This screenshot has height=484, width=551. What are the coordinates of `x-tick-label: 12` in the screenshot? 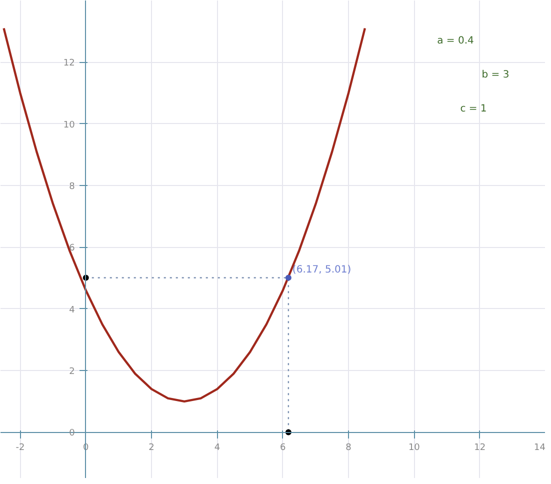 It's located at (480, 448).